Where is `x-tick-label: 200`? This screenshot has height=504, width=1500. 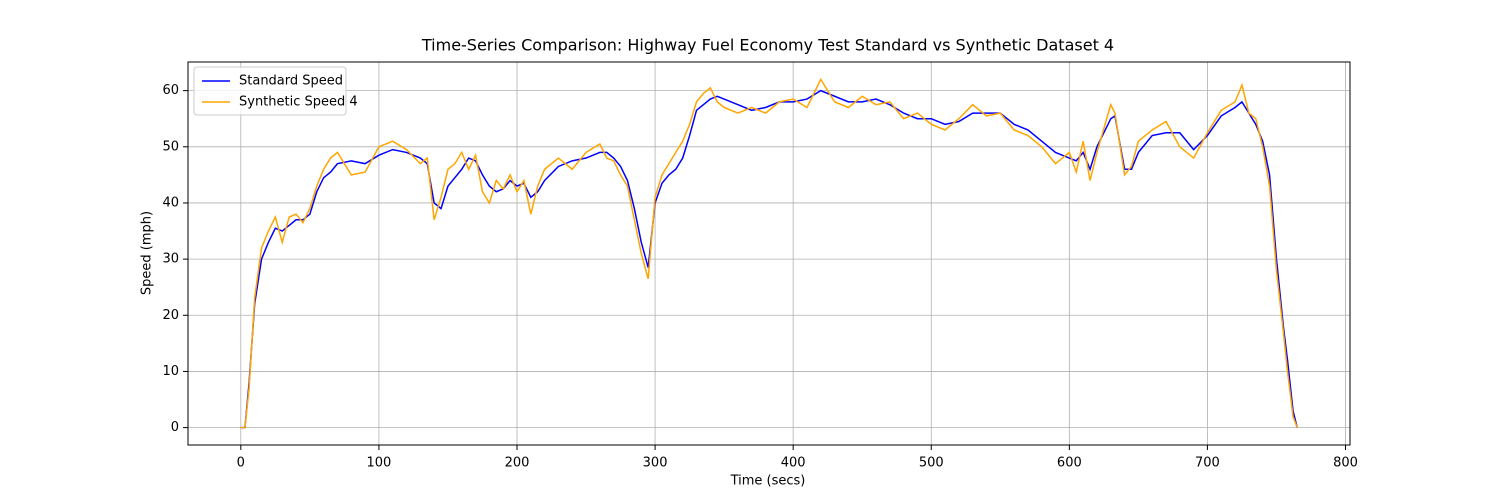 x-tick-label: 200 is located at coordinates (517, 463).